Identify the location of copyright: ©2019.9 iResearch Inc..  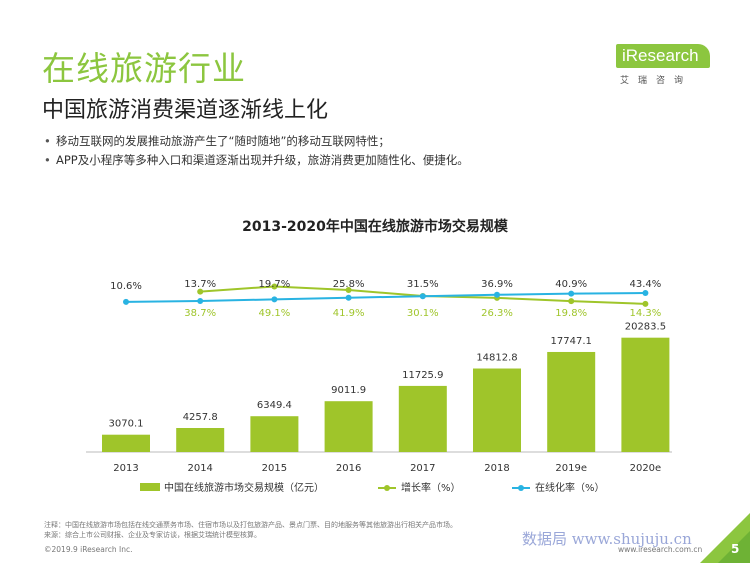
(88, 549).